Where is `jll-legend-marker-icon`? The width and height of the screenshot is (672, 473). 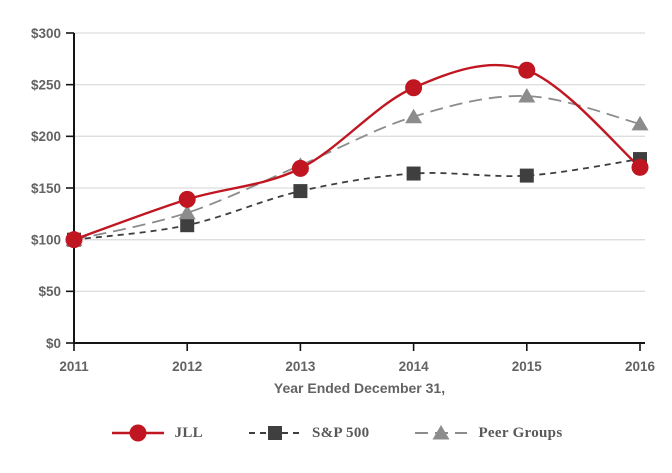
jll-legend-marker-icon is located at coordinates (137, 433).